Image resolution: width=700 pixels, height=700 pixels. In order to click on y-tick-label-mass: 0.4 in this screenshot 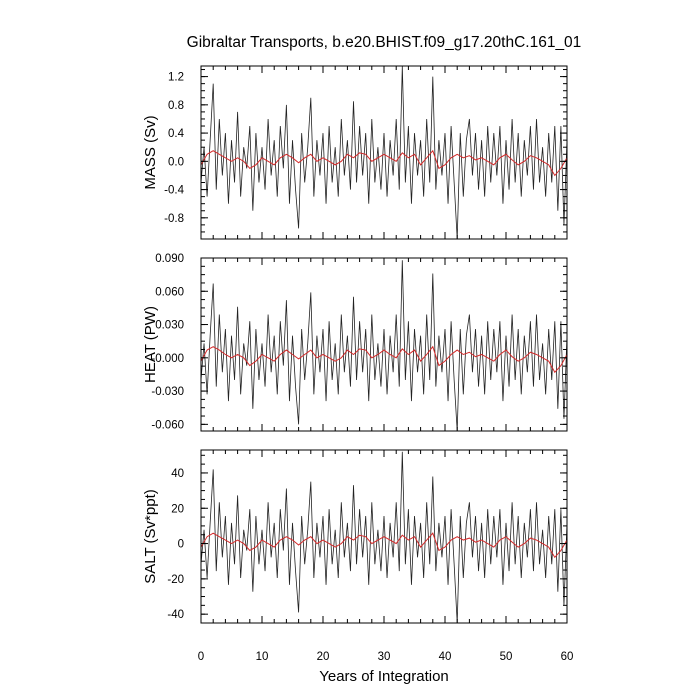, I will do `click(176, 134)`.